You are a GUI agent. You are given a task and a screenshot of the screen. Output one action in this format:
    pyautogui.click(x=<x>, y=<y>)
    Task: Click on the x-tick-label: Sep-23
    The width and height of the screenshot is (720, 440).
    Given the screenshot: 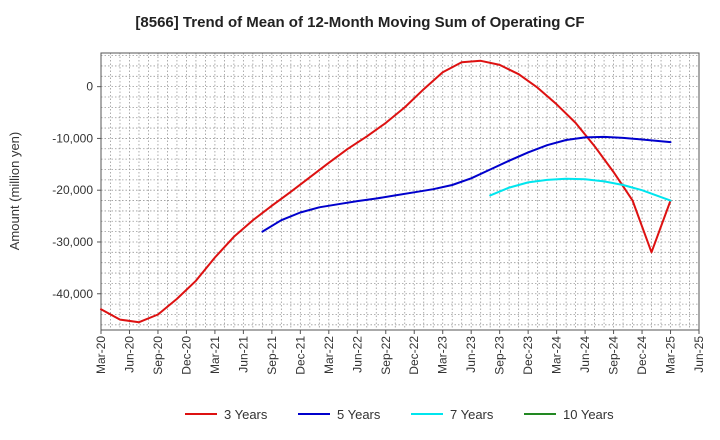 What is the action you would take?
    pyautogui.click(x=500, y=355)
    